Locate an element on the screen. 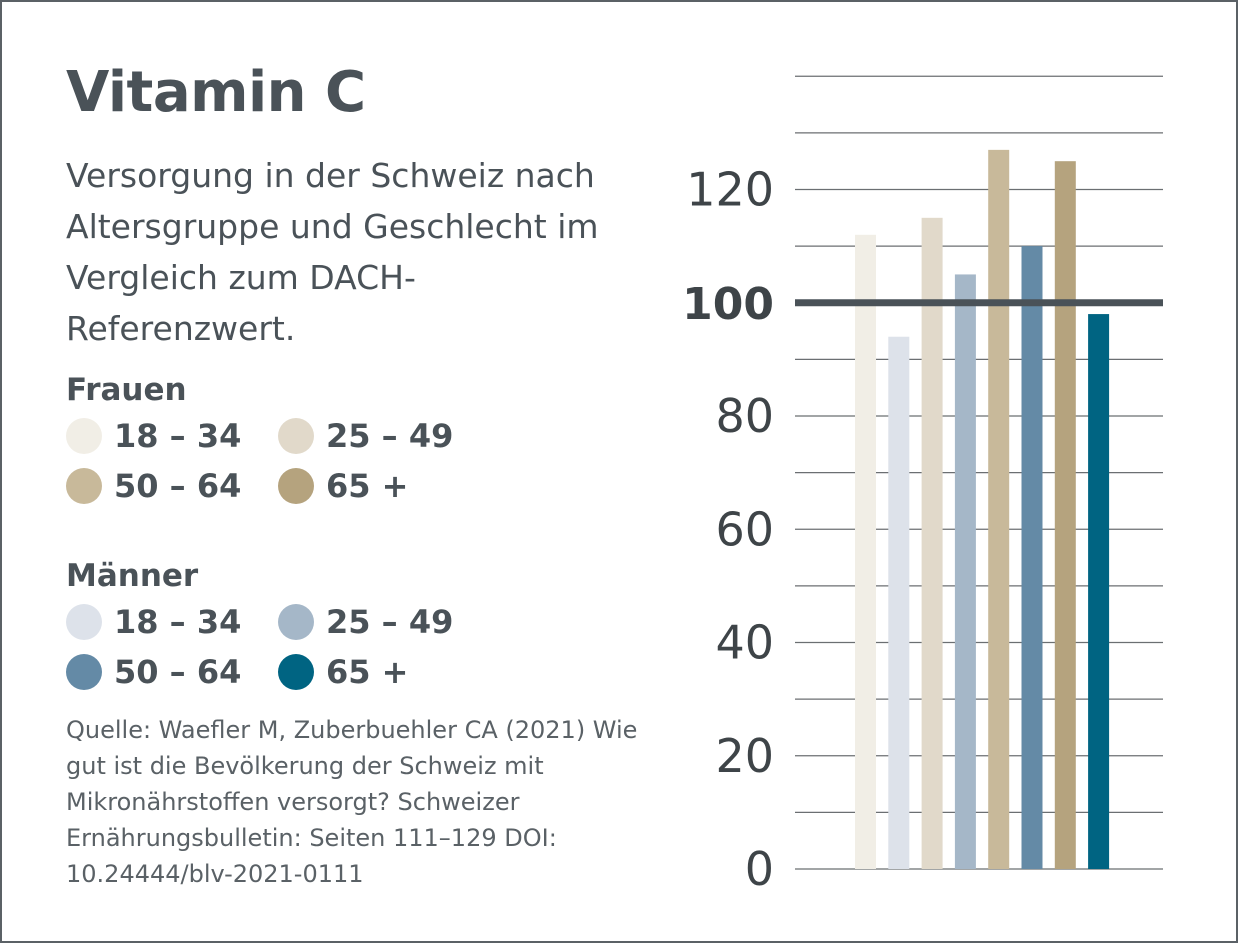 The height and width of the screenshot is (943, 1238). y-tick-label: 40 is located at coordinates (744, 643).